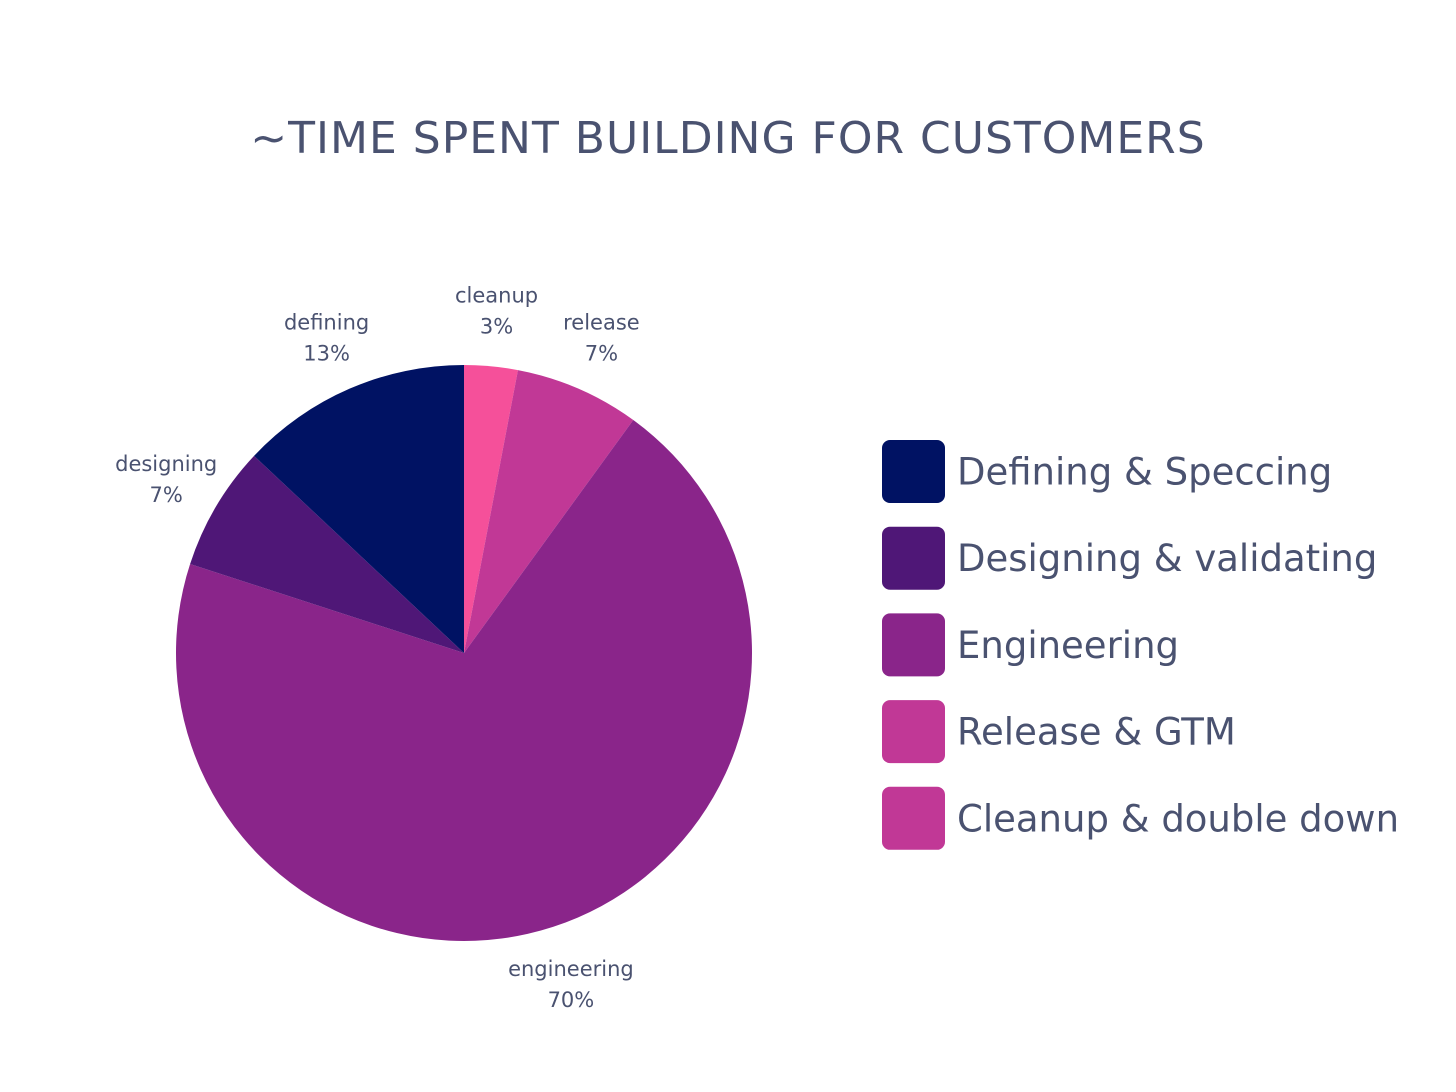  I want to click on legend-swatch-engineering, so click(913, 645).